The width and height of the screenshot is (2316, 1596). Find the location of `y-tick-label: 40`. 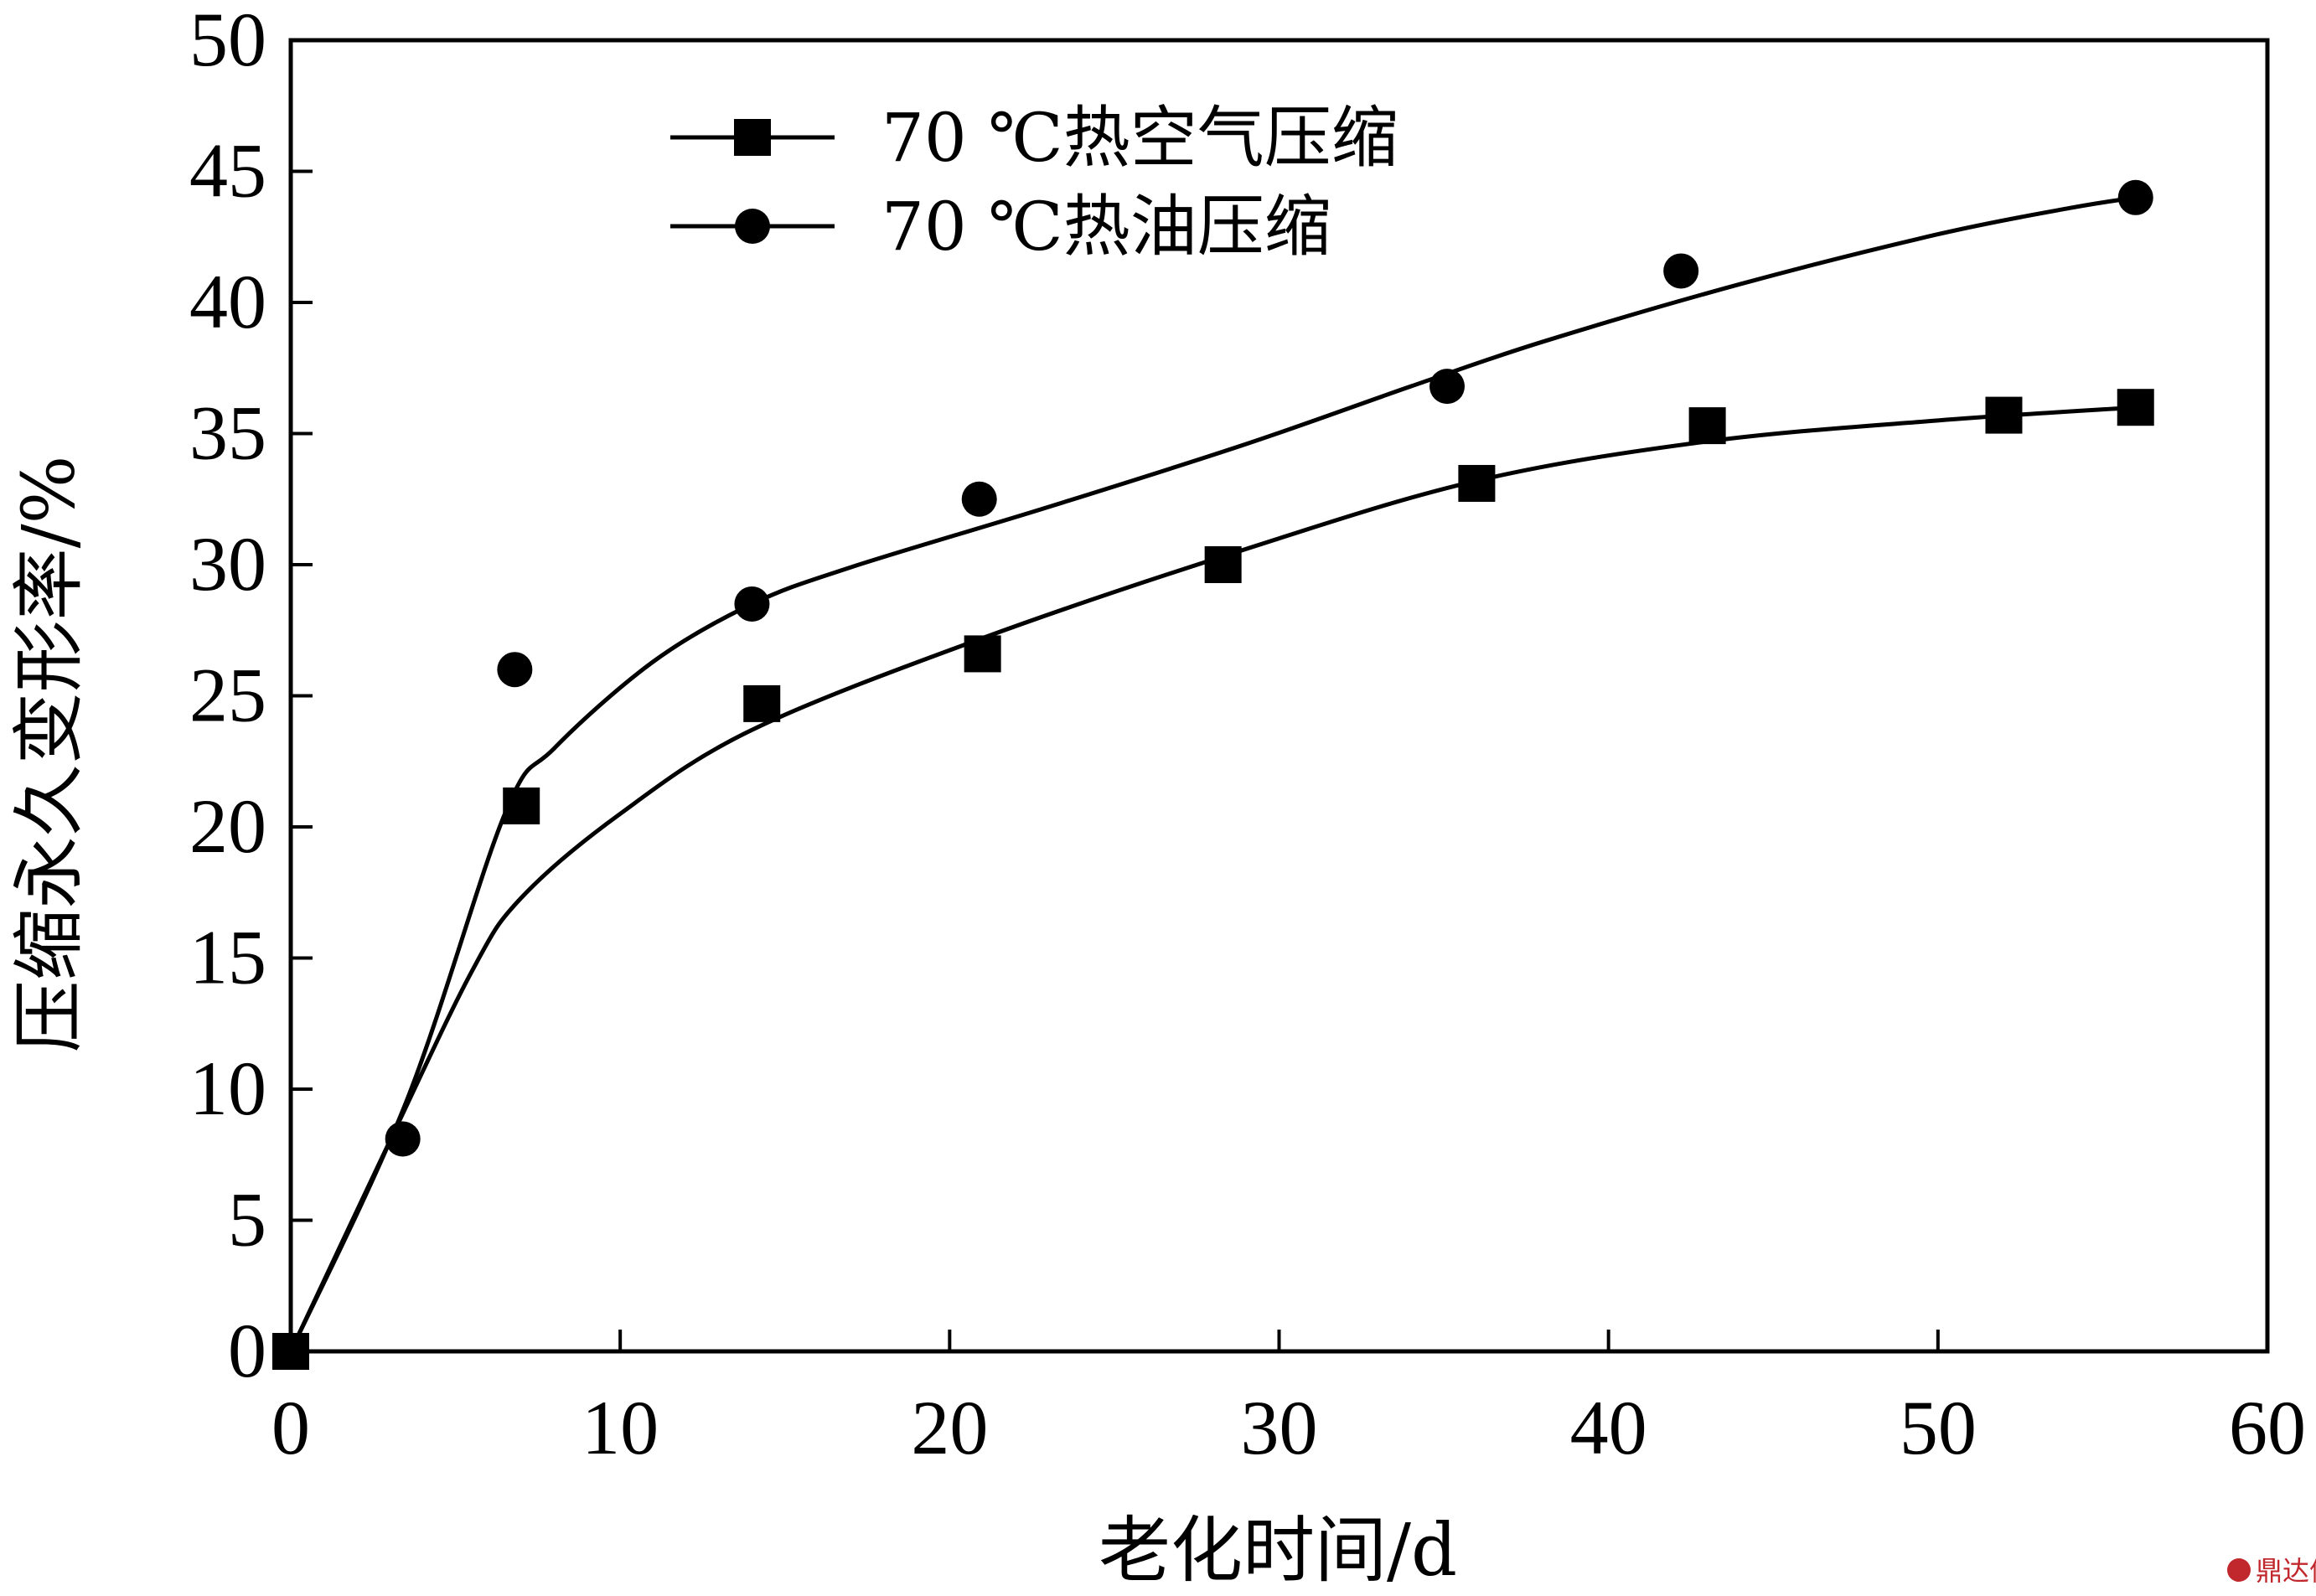

y-tick-label: 40 is located at coordinates (228, 301).